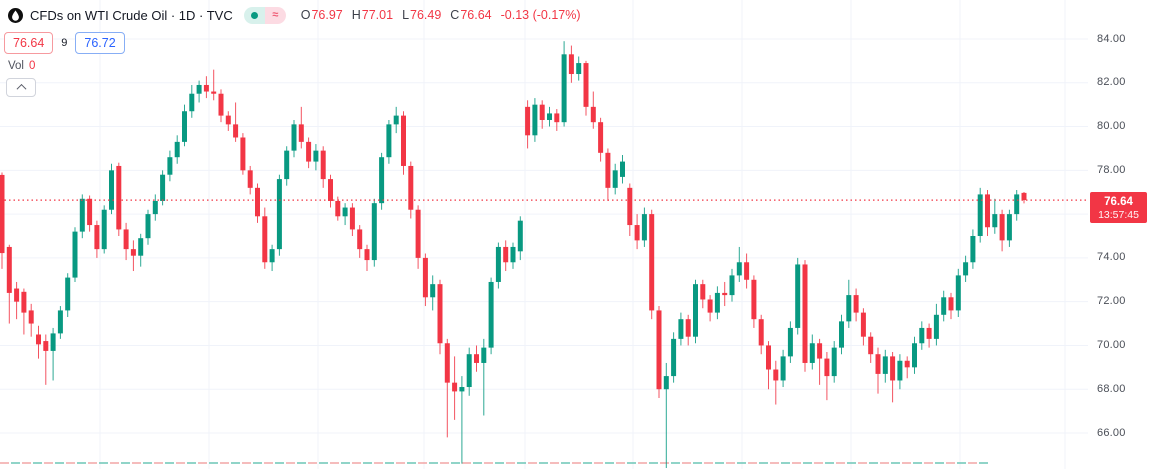  Describe the element at coordinates (356, 15) in the screenshot. I see `high-label: H` at that location.